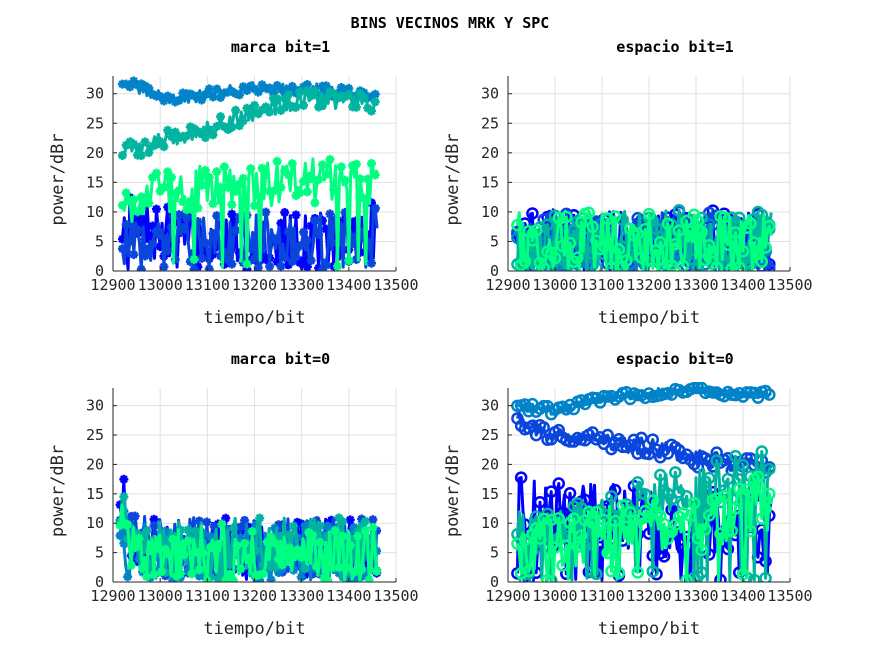  I want to click on y-tick-label: 25, so click(490, 435).